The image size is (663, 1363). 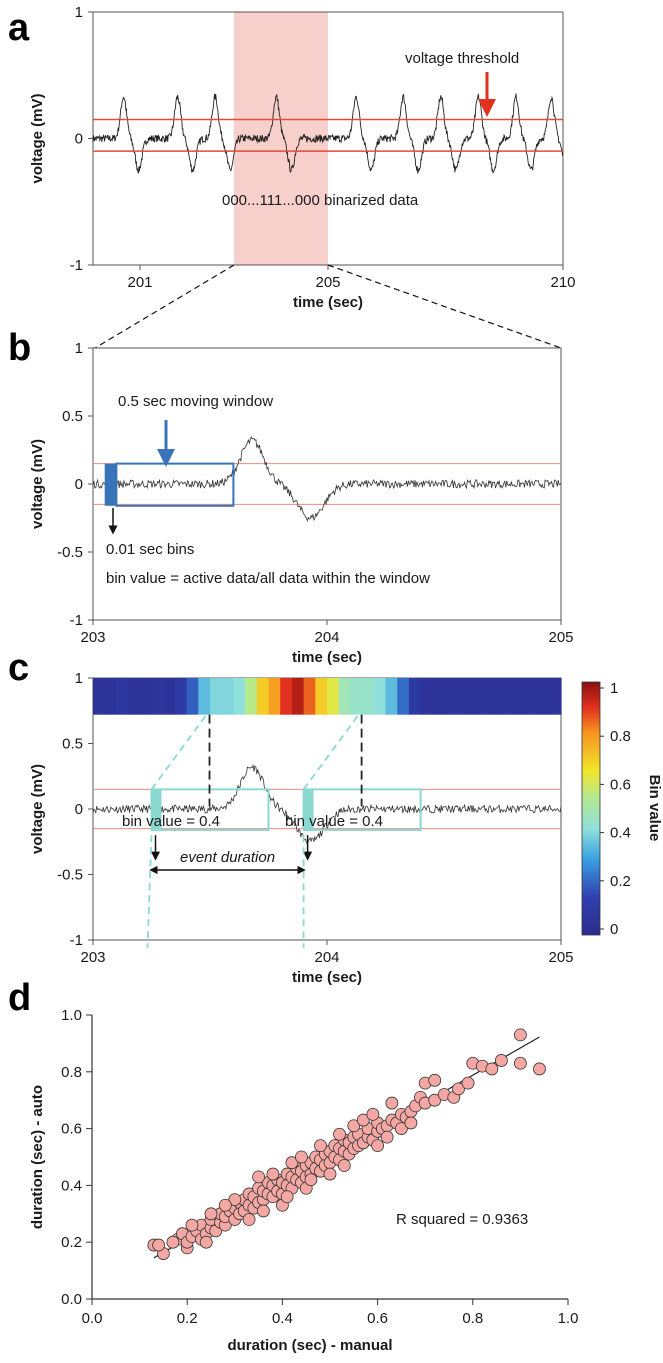 I want to click on c-bin1-label: bin value = 0.4, so click(x=171, y=821).